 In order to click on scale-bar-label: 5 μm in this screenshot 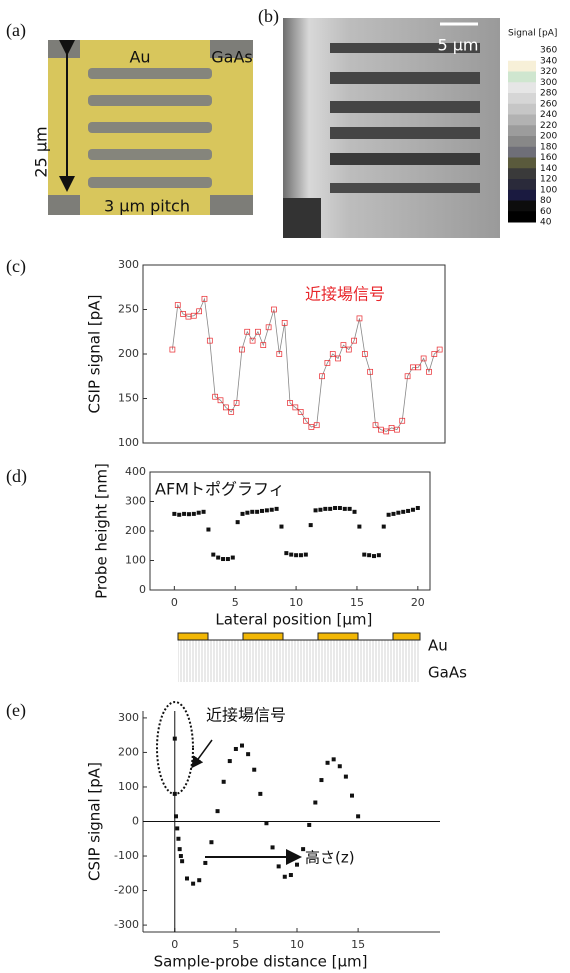, I will do `click(457, 45)`.